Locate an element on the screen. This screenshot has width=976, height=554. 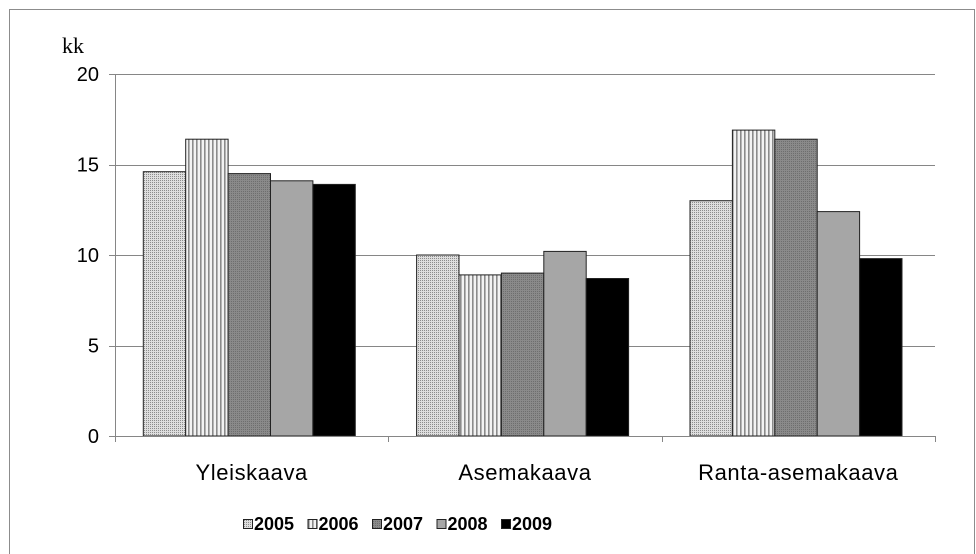
bar-2007-yleiskaava is located at coordinates (249, 305).